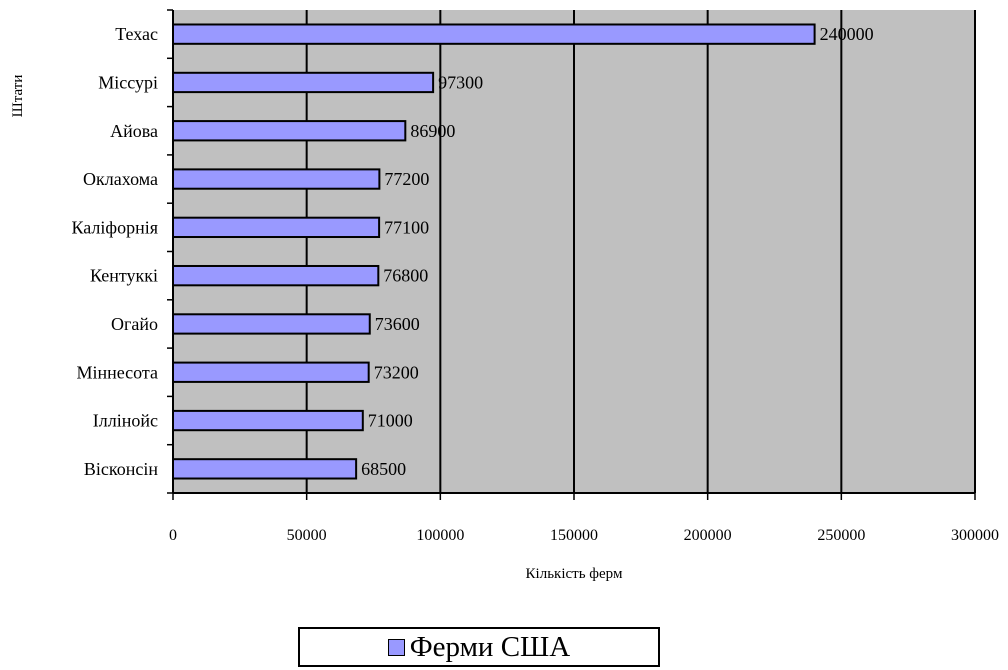 The height and width of the screenshot is (670, 1008). I want to click on x-tick-label: 200000, so click(708, 535).